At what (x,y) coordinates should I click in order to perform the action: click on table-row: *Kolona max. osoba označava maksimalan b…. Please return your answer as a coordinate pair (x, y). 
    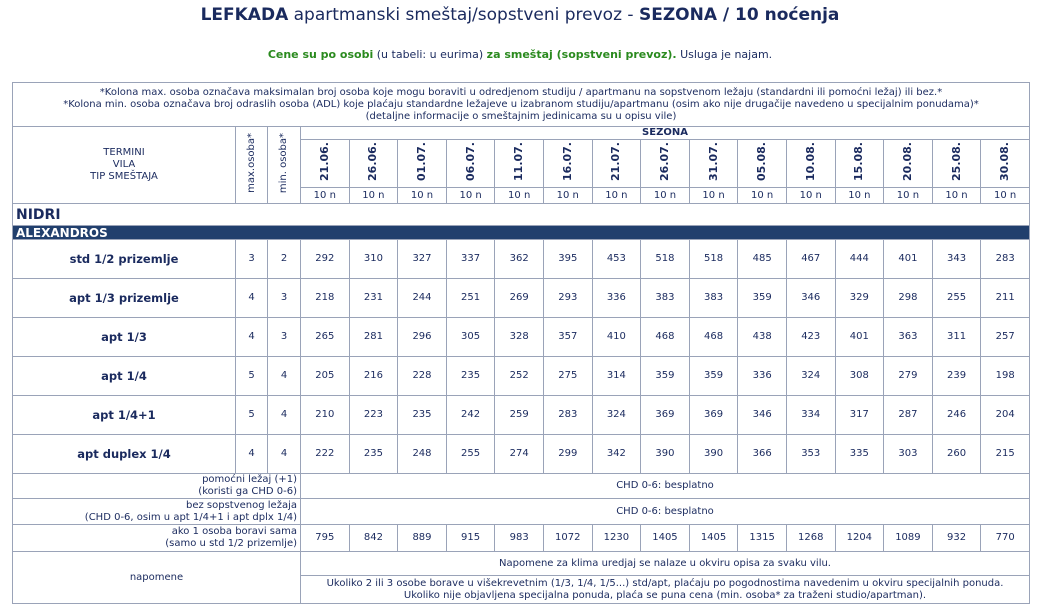
    Looking at the image, I should click on (521, 104).